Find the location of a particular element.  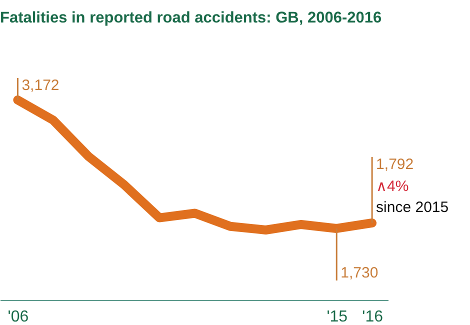

x-tick-label: '16 is located at coordinates (373, 316).